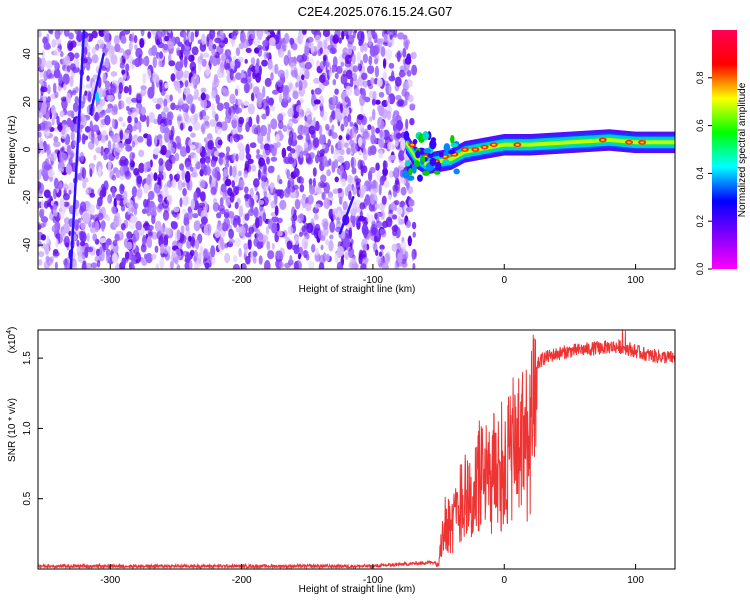  What do you see at coordinates (642, 142) in the screenshot?
I see `ridge-hotspot-core` at bounding box center [642, 142].